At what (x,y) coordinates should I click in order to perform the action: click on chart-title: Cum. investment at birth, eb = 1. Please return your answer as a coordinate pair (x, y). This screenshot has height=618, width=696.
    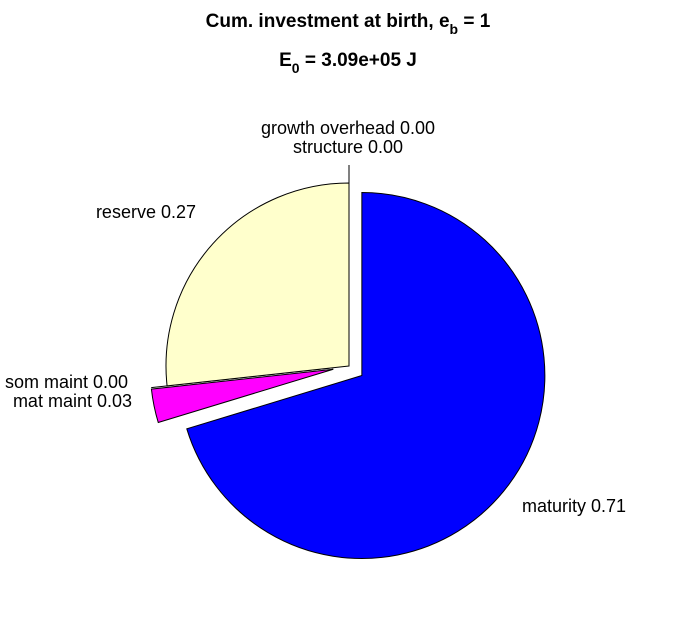
    Looking at the image, I should click on (348, 24).